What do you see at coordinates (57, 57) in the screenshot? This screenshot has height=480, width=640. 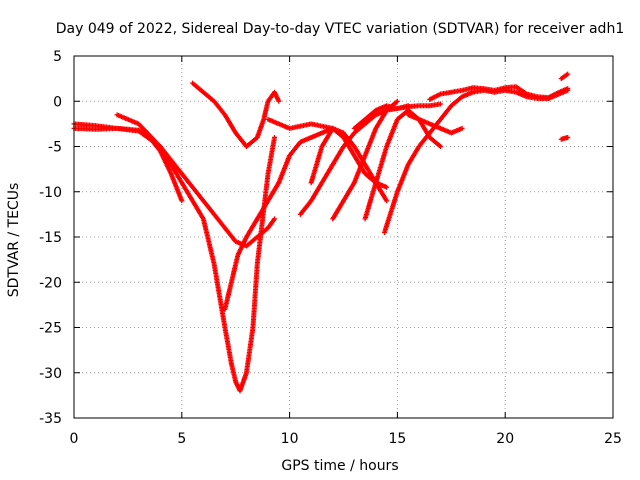 I see `y-tick-label: 5` at bounding box center [57, 57].